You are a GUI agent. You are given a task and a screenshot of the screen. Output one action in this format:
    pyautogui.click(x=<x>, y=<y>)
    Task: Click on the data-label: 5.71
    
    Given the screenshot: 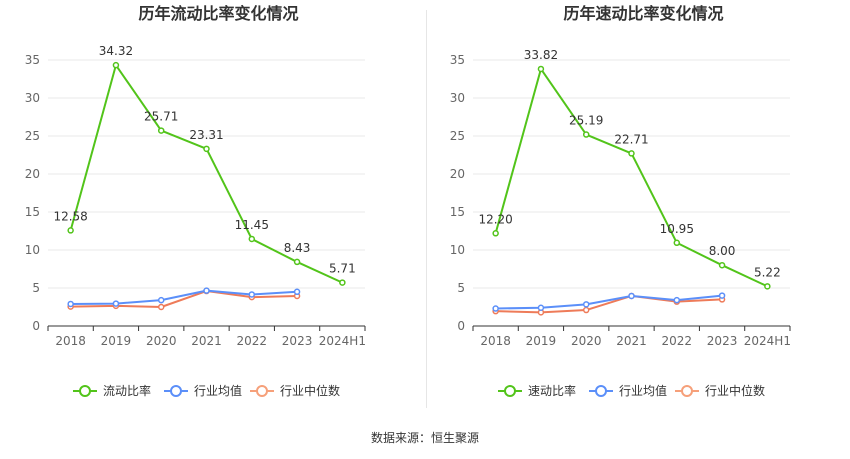 What is the action you would take?
    pyautogui.click(x=342, y=269)
    